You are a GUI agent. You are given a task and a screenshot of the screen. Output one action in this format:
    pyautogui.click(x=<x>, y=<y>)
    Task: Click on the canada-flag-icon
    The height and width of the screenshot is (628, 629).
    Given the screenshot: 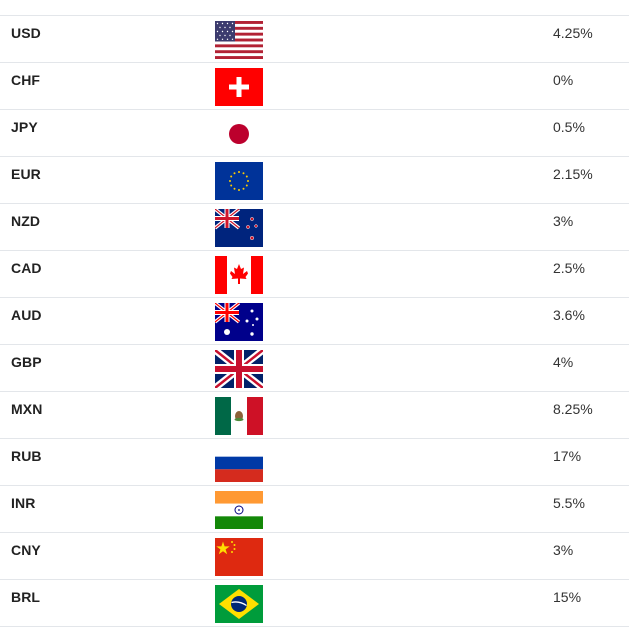 What is the action you would take?
    pyautogui.click(x=239, y=275)
    